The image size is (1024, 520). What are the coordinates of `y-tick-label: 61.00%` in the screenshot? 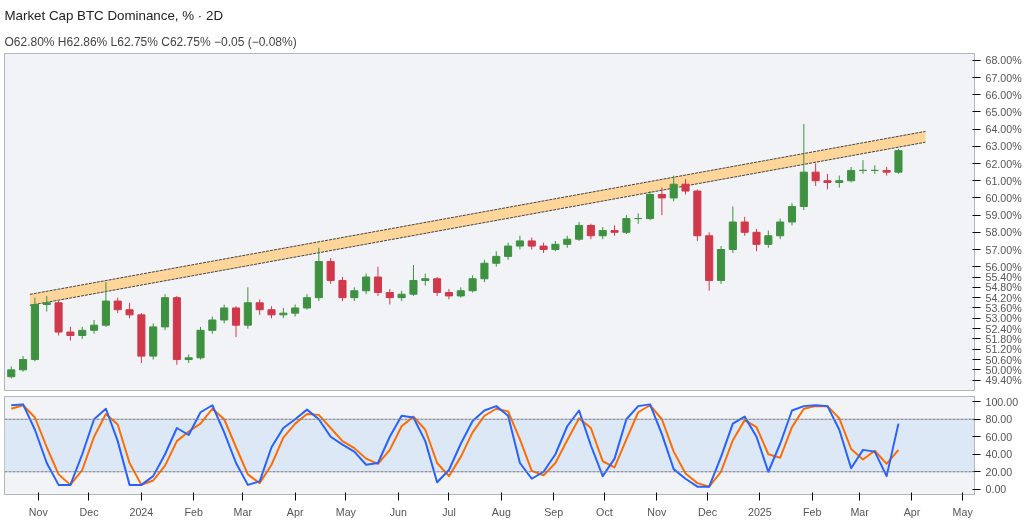 It's located at (1004, 180).